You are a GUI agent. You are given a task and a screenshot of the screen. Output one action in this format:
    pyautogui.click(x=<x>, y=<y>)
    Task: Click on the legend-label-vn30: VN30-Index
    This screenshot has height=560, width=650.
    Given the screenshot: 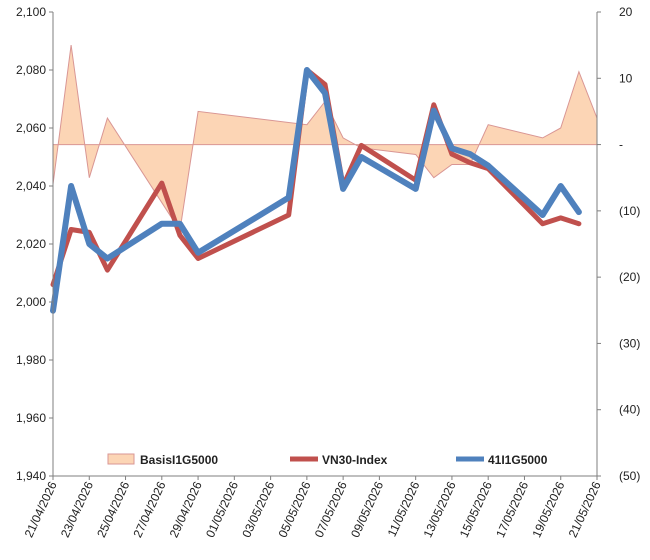 What is the action you would take?
    pyautogui.click(x=355, y=460)
    